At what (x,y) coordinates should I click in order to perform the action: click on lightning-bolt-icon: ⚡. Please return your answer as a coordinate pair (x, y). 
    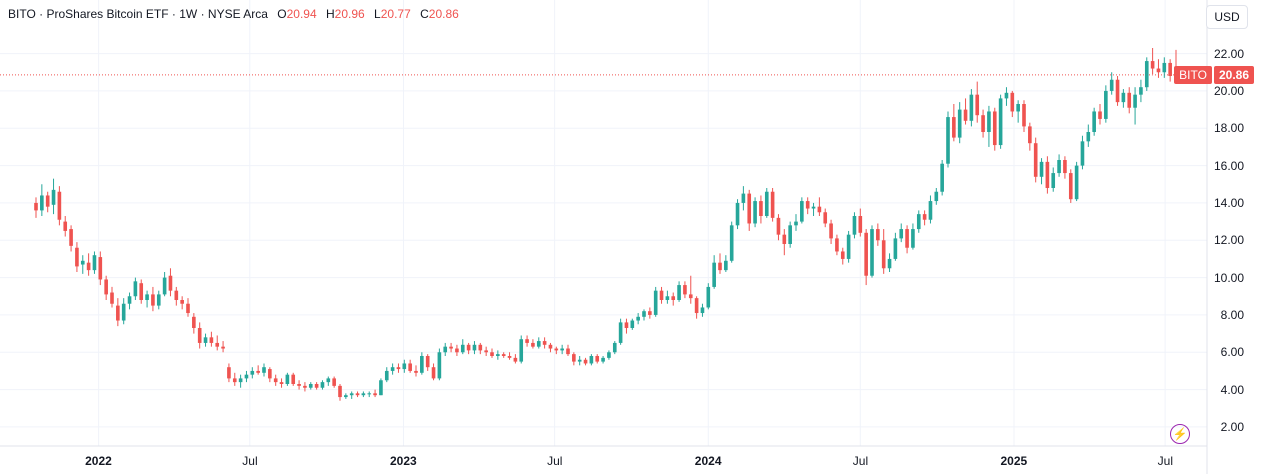
    Looking at the image, I should click on (1180, 434).